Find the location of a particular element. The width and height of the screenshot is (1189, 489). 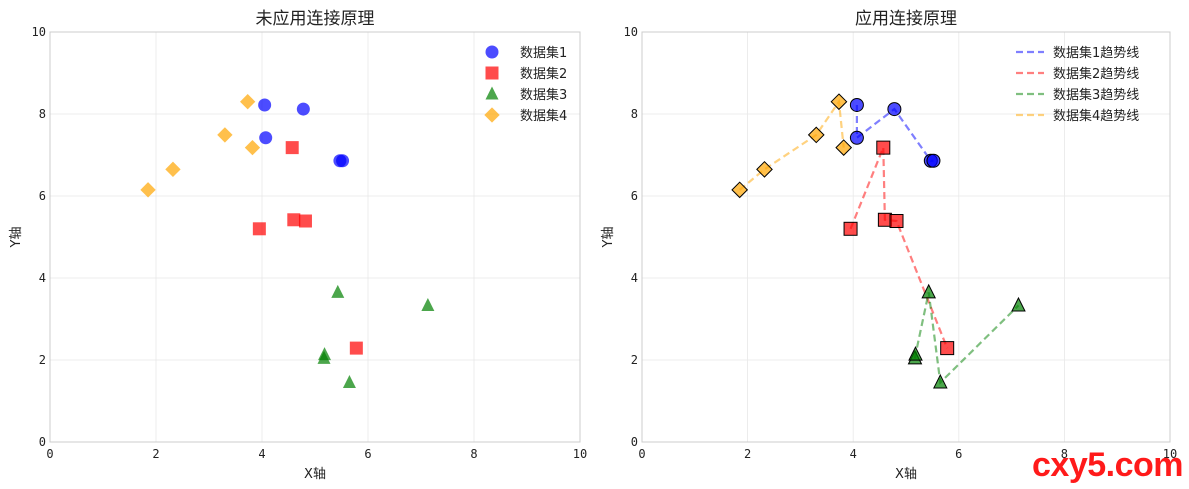

legend-label: 数据集4趋势线 is located at coordinates (1096, 116).